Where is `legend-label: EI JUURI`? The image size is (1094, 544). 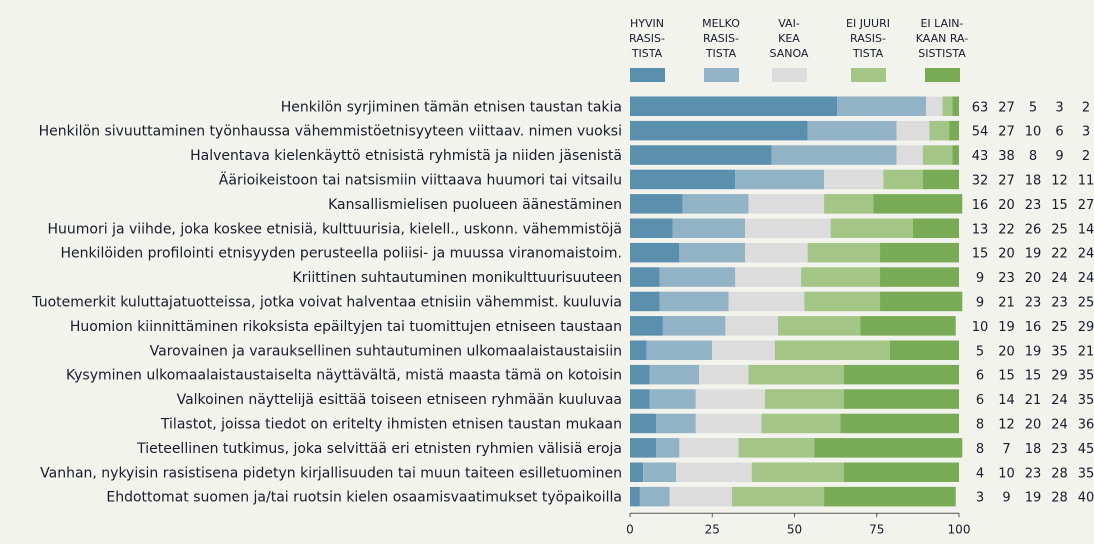
legend-label: EI JUURI is located at coordinates (868, 23).